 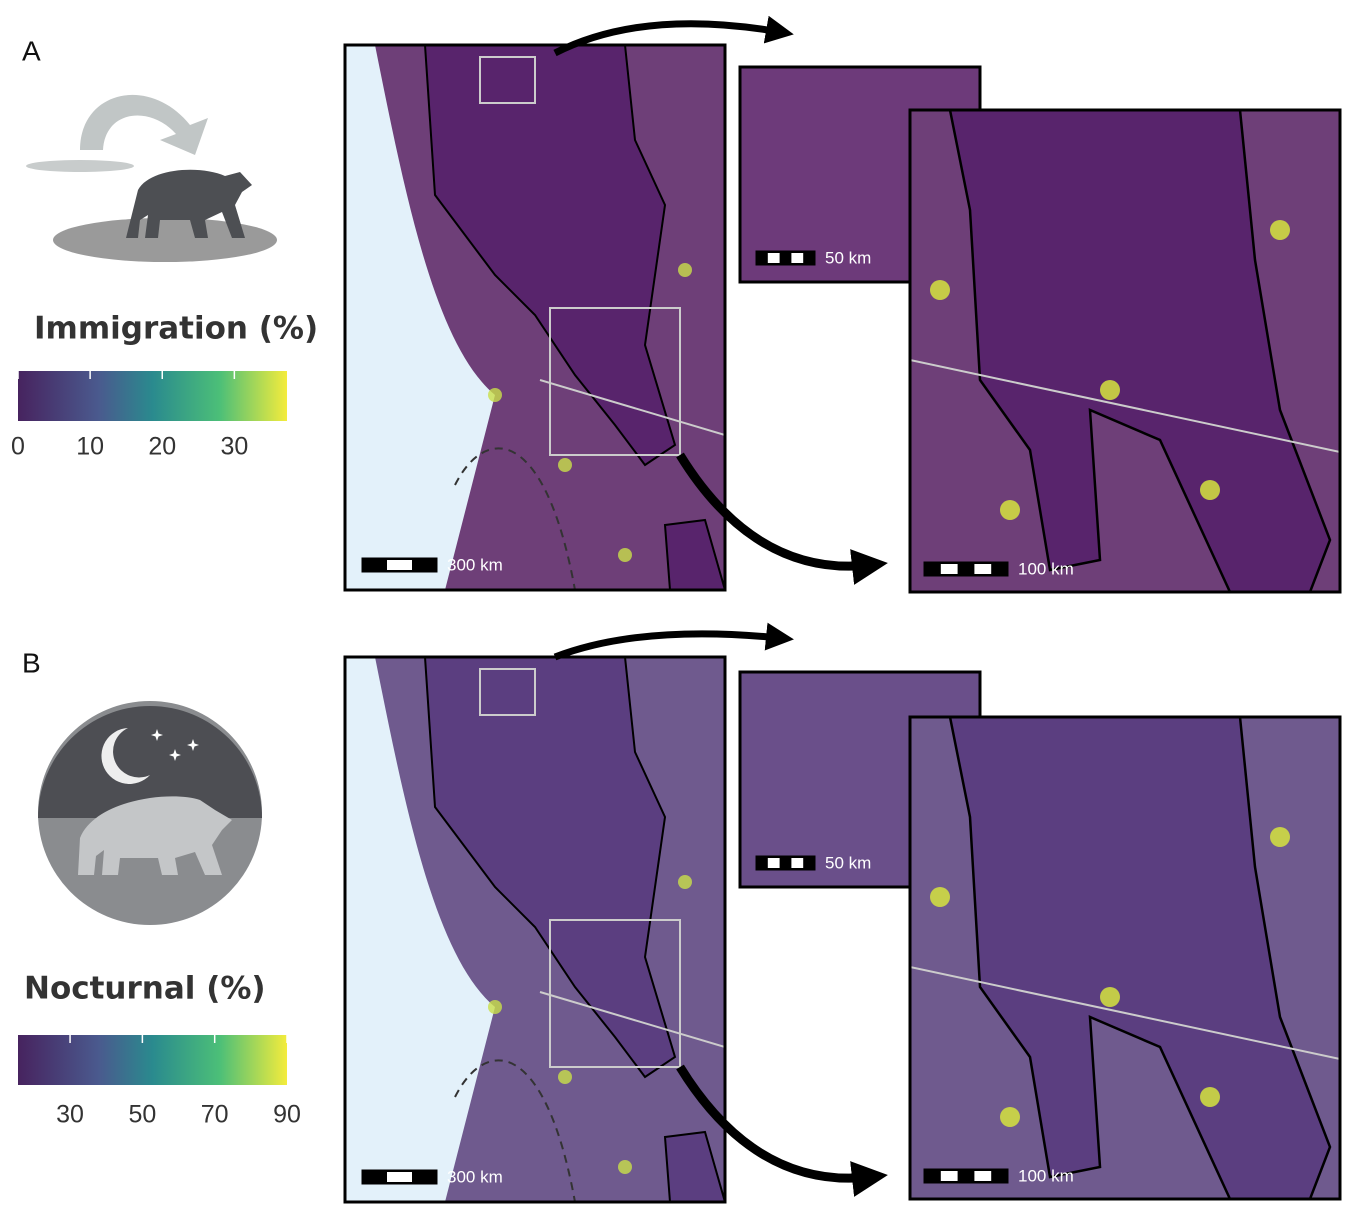 I want to click on icon-shadow, so click(x=80, y=166).